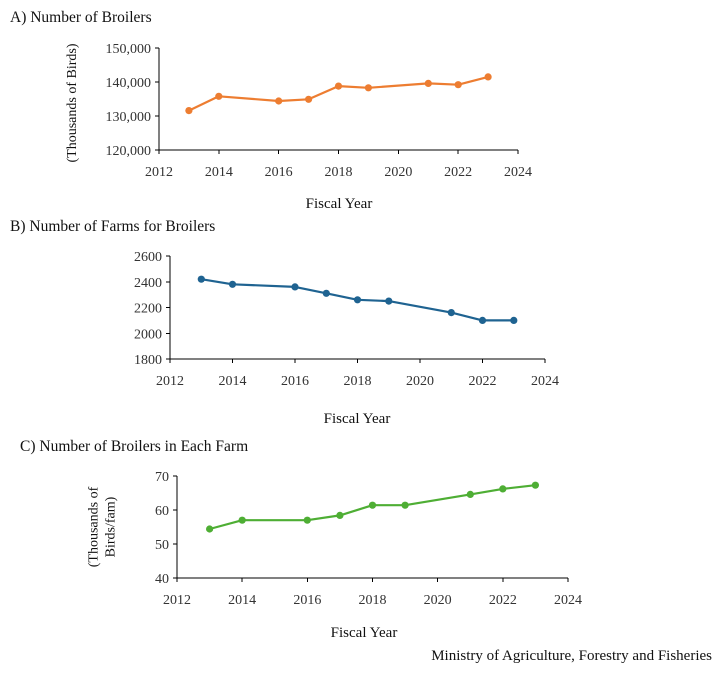  What do you see at coordinates (94, 526) in the screenshot?
I see `y-axis-label: (Thousands of` at bounding box center [94, 526].